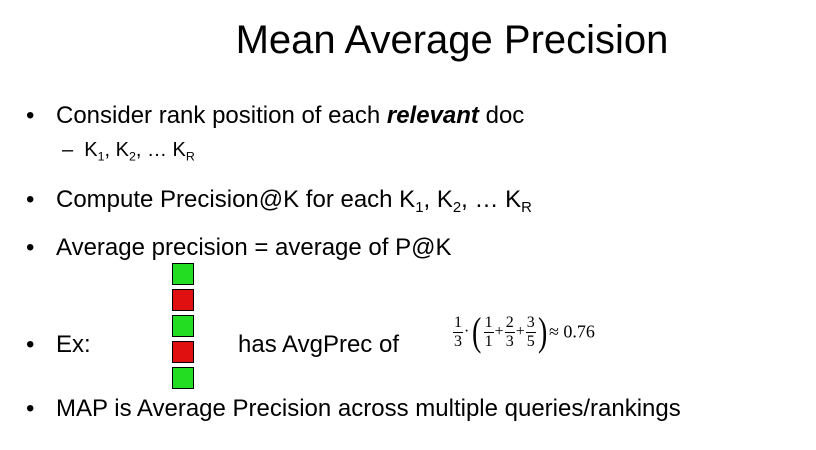 Image resolution: width=816 pixels, height=450 pixels. Describe the element at coordinates (318, 344) in the screenshot. I see `avgprec-label: has AvgPrec of` at that location.